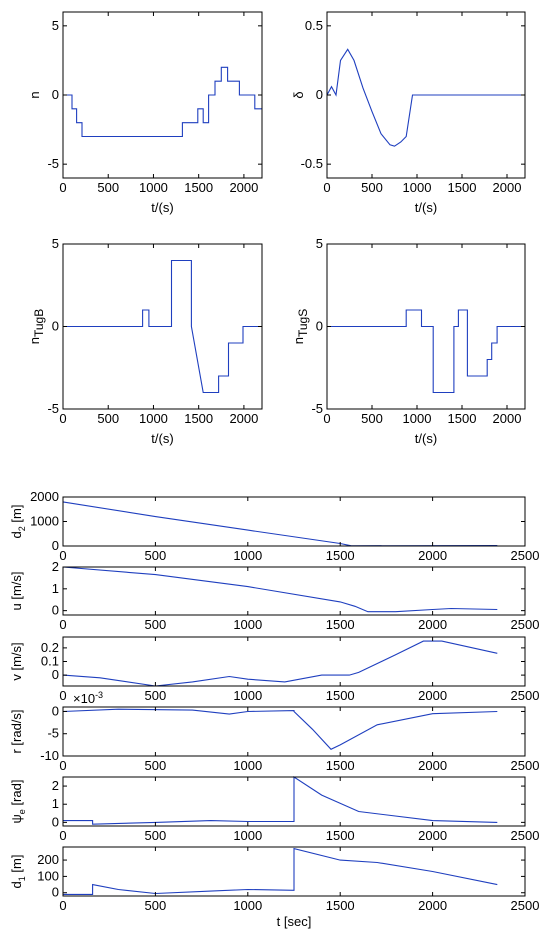 Image resolution: width=551 pixels, height=937 pixels. Describe the element at coordinates (298, 94) in the screenshot. I see `y-label-text: δ` at that location.